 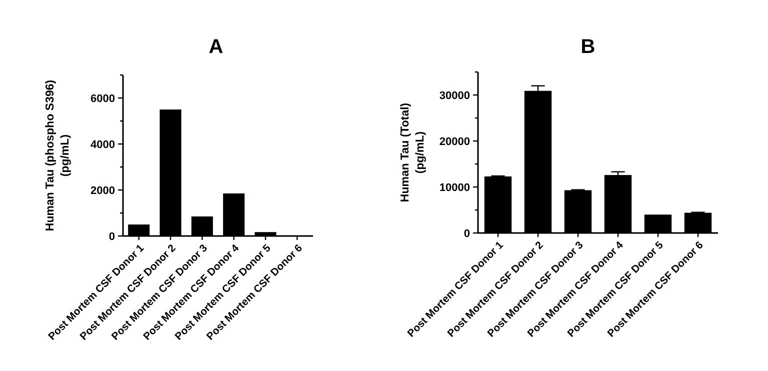 I want to click on y-tick-label: 20000, so click(x=454, y=142).